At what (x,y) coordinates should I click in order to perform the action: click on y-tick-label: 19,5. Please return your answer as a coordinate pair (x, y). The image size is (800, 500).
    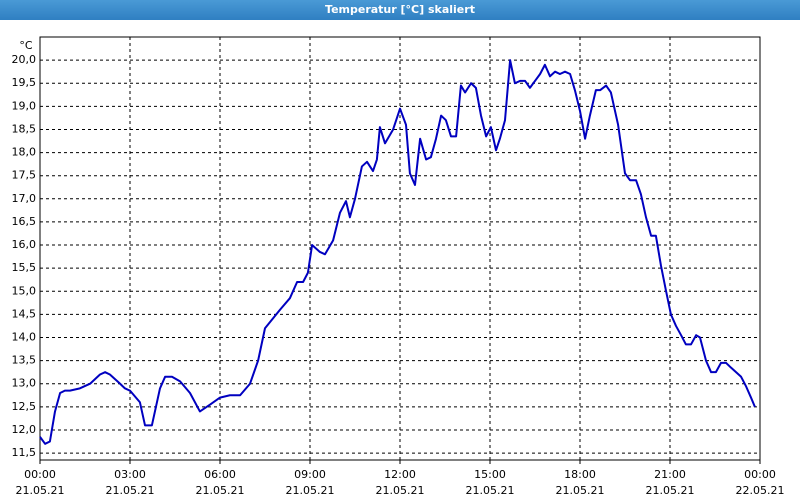
    Looking at the image, I should click on (24, 82).